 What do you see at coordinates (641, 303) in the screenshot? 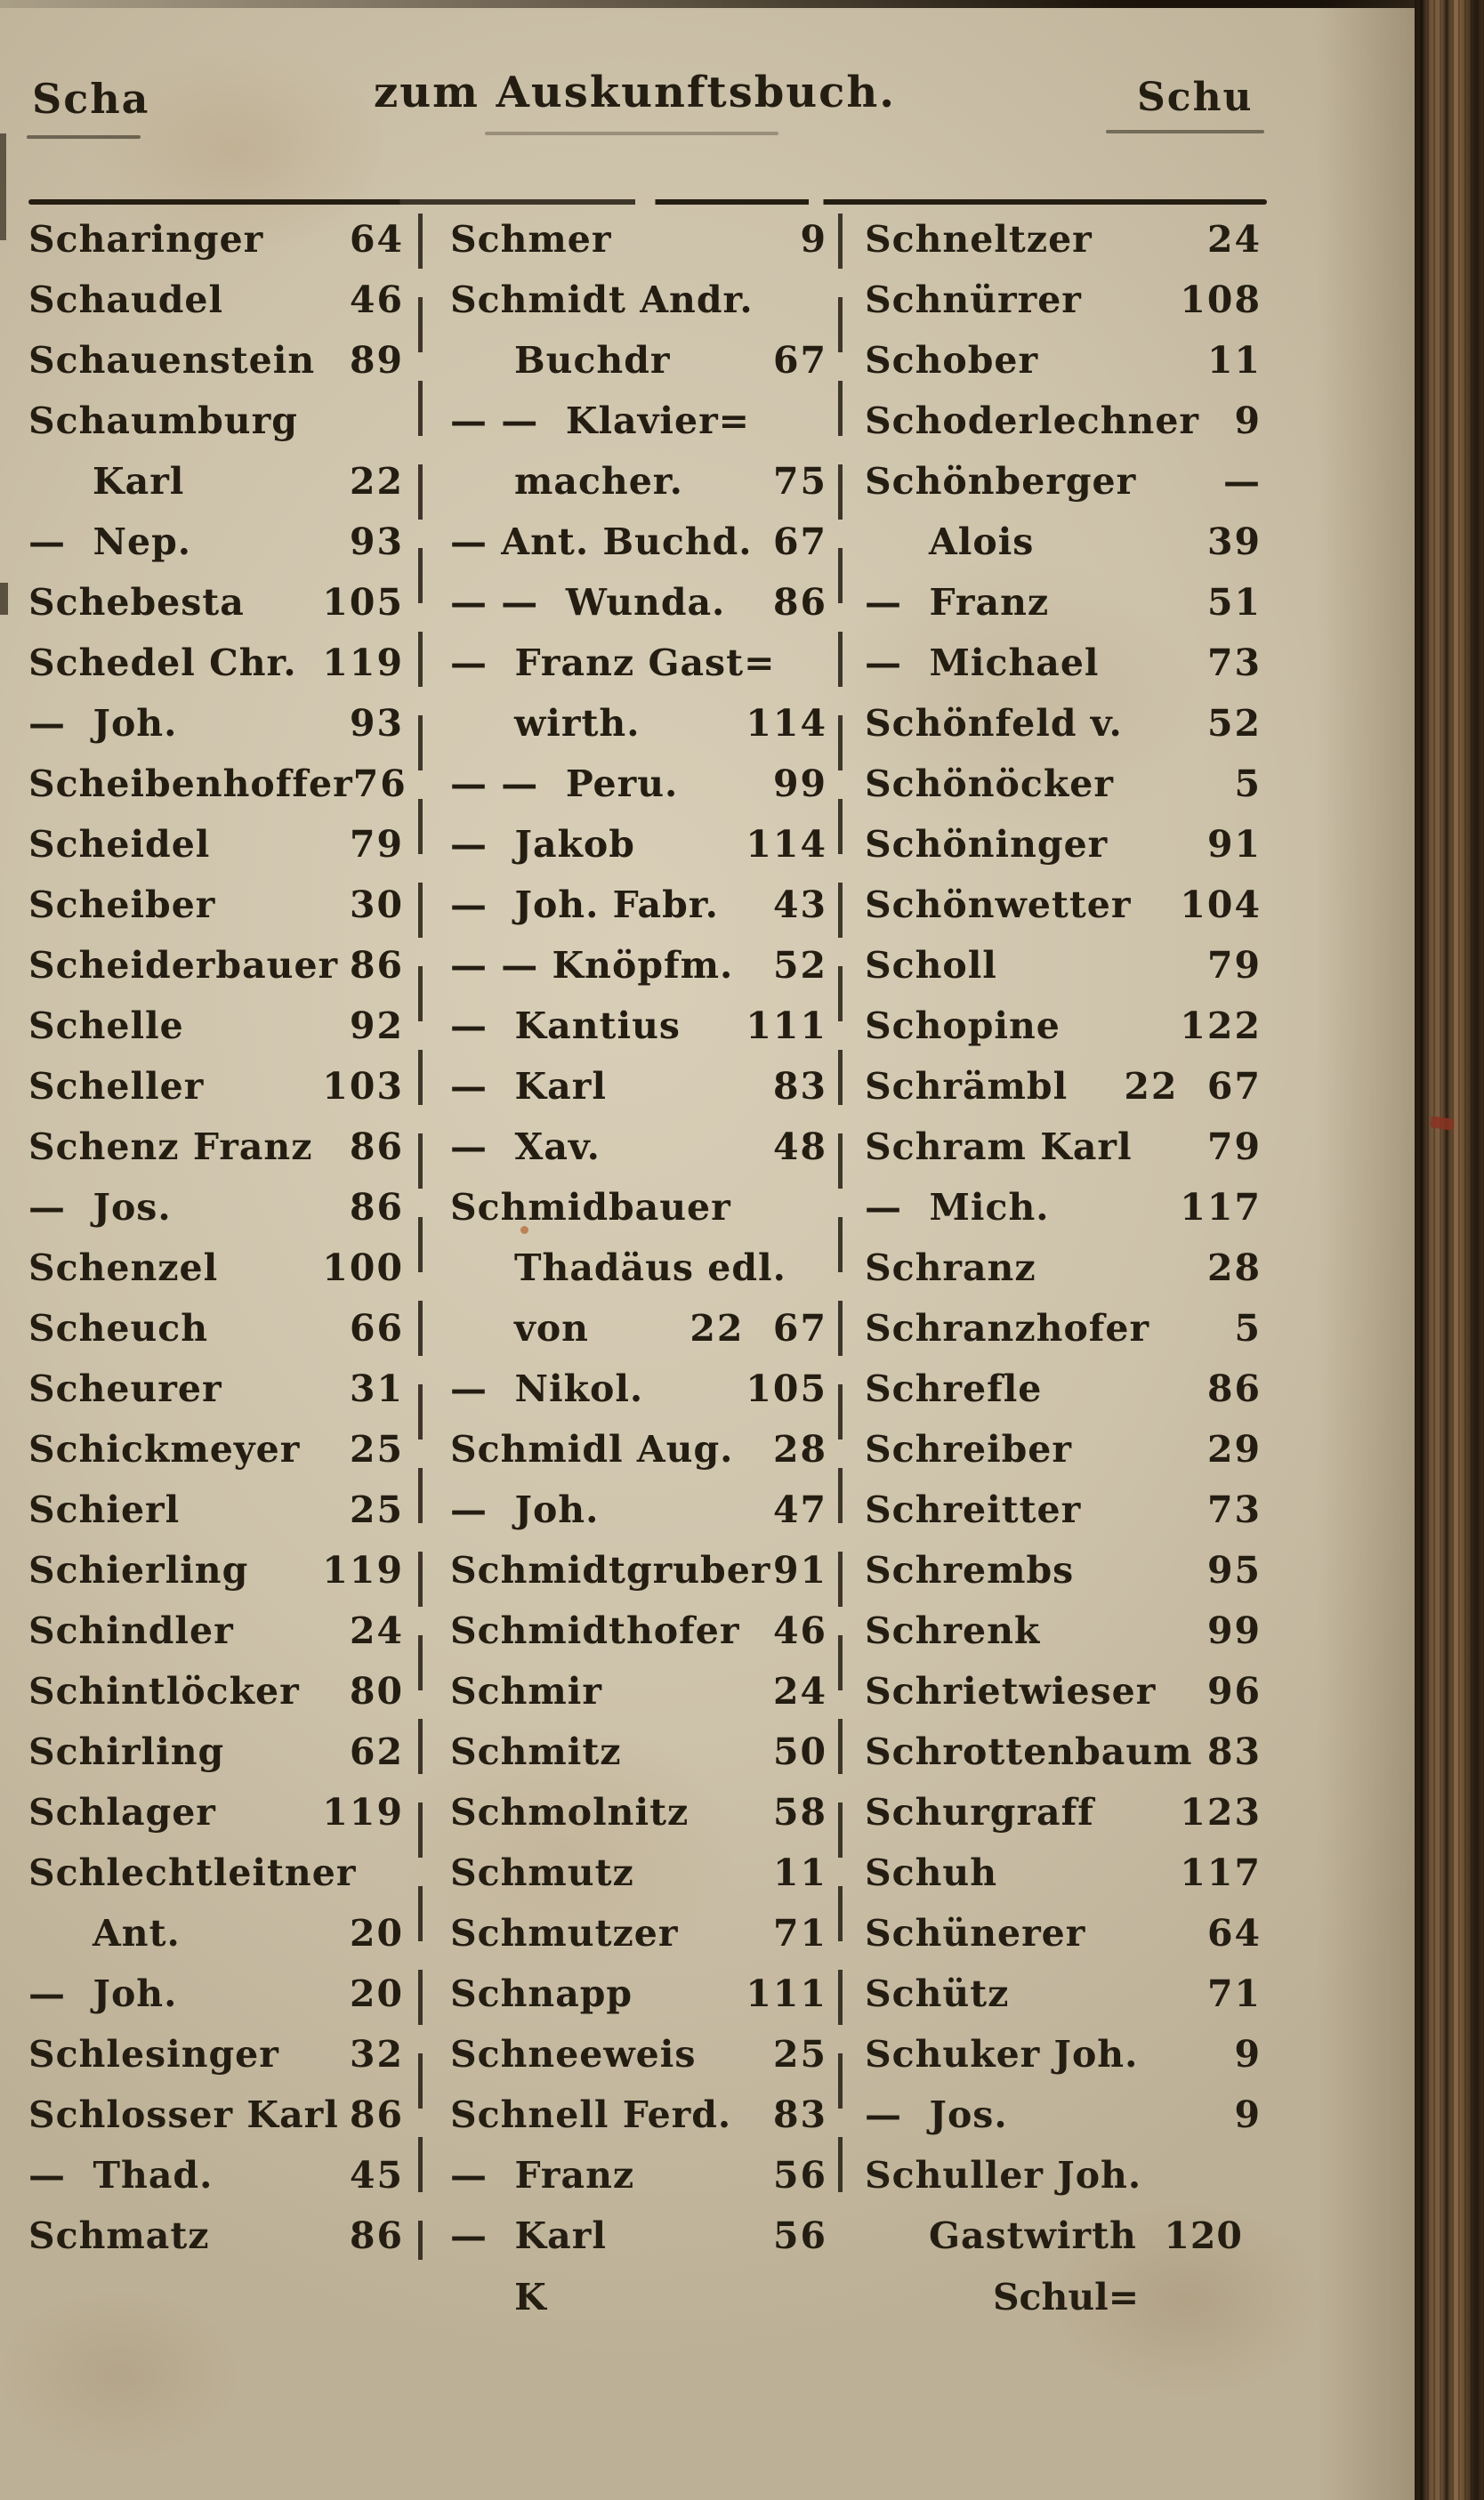
I see `index-entry: Schmidt Andr.` at bounding box center [641, 303].